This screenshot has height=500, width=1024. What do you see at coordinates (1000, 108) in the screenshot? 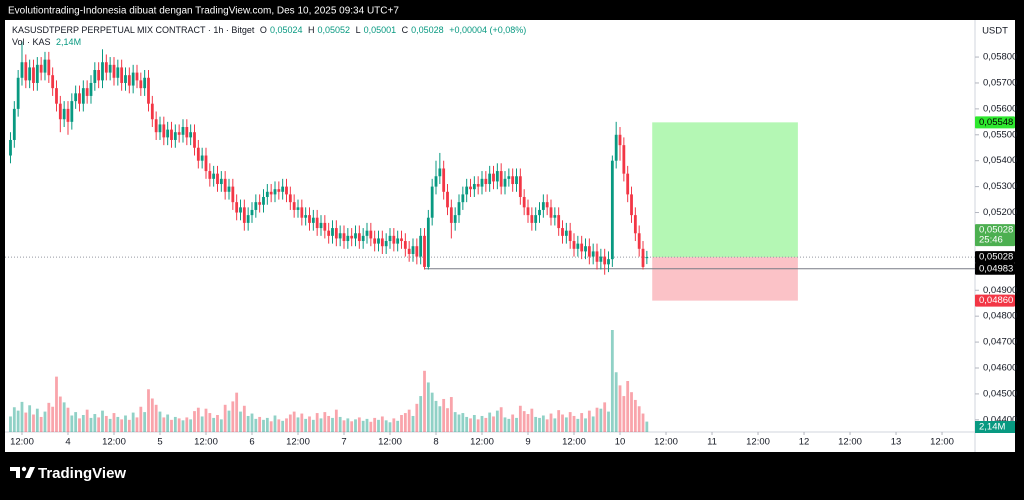
I see `y-tick-label: 0,05600` at bounding box center [1000, 108].